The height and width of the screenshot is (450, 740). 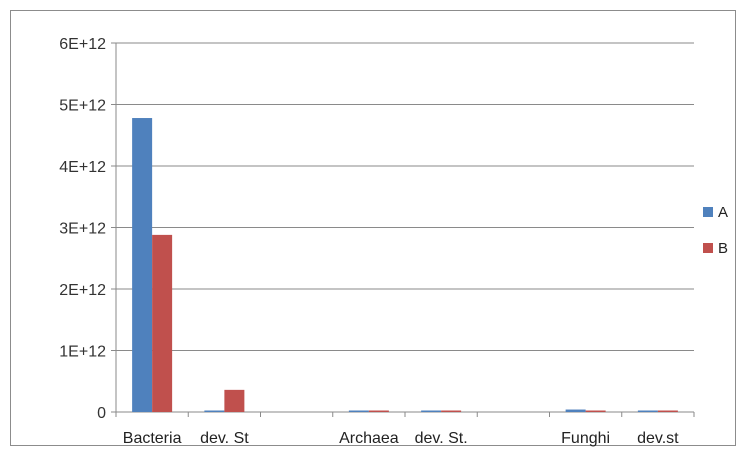 What do you see at coordinates (82, 106) in the screenshot?
I see `y-tick-label: 5E+12` at bounding box center [82, 106].